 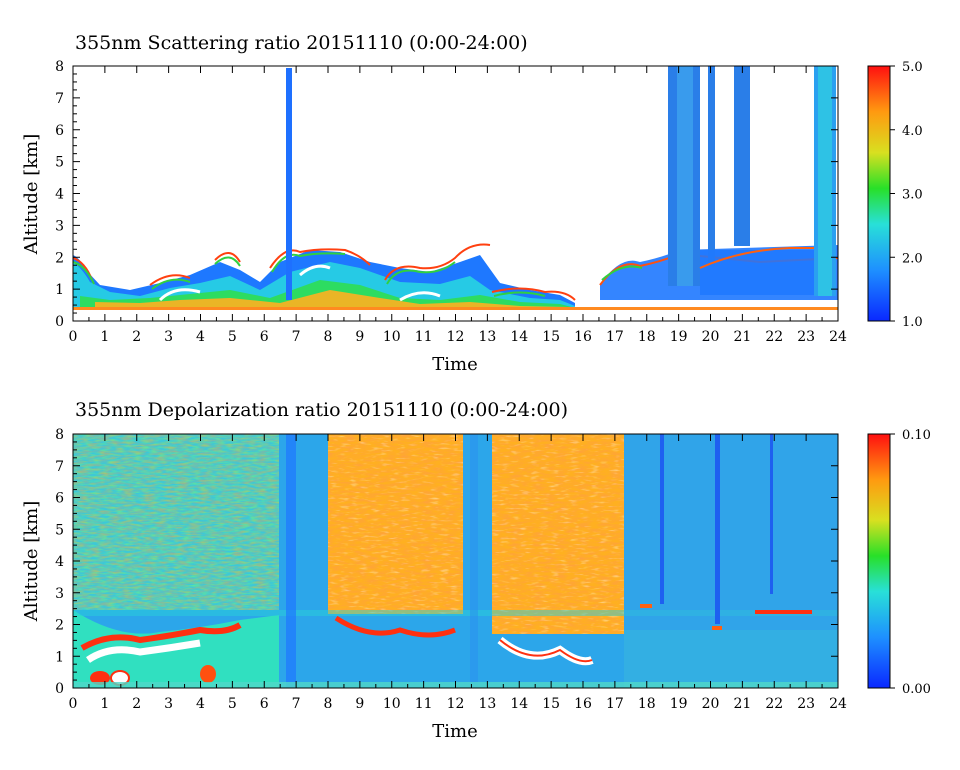 What do you see at coordinates (895, 195) in the screenshot?
I see `scattering-colorbar: 1.0 2.0 3.0 4.0 5.0` at bounding box center [895, 195].